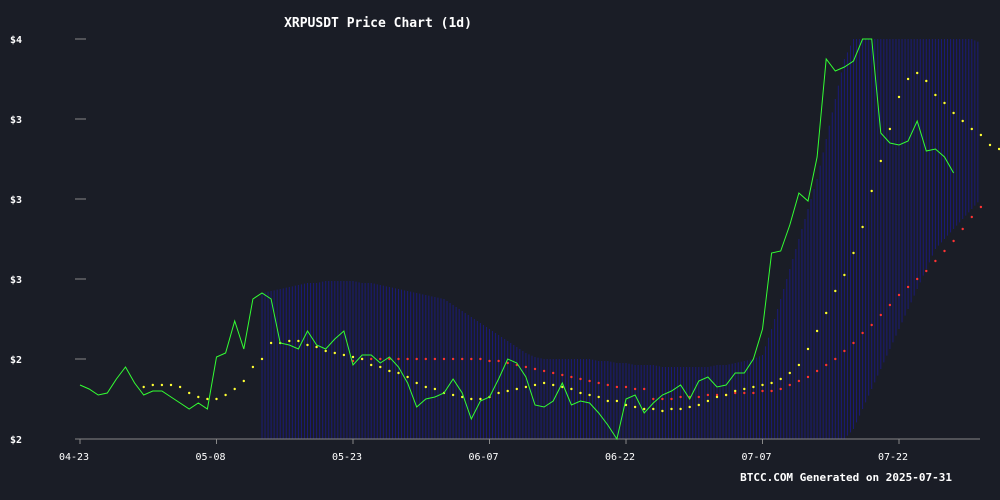  What do you see at coordinates (347, 457) in the screenshot?
I see `x-tick-label: 05-23` at bounding box center [347, 457].